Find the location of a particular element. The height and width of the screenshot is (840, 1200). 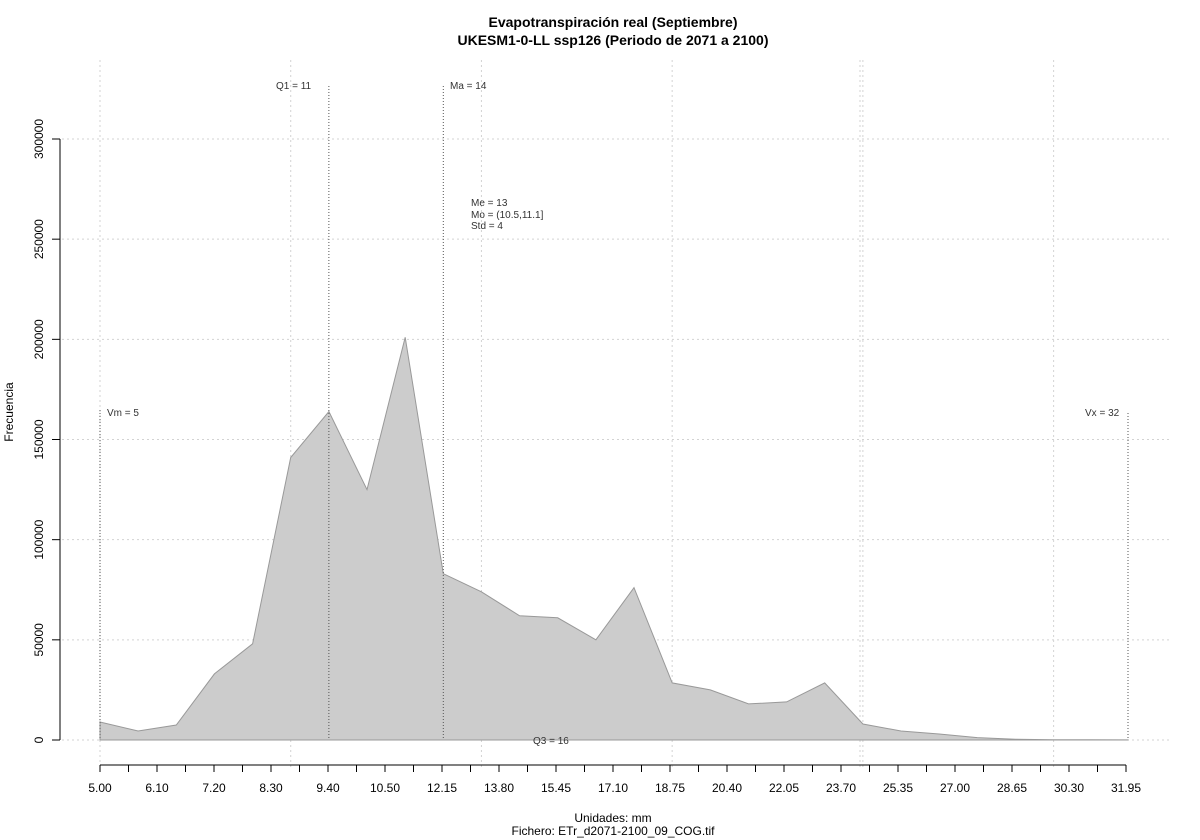

x-axis-label: Unidades: mm is located at coordinates (612, 818).